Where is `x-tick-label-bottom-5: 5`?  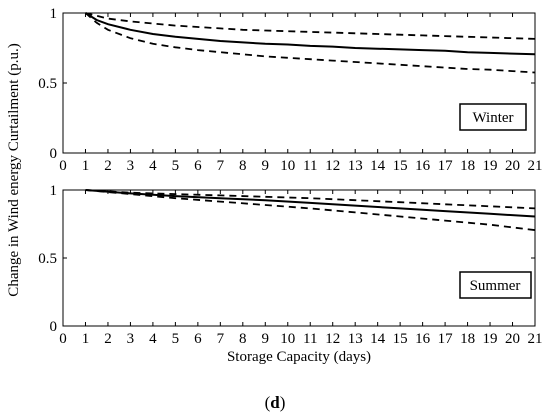
x-tick-label-bottom-5: 5 is located at coordinates (176, 339).